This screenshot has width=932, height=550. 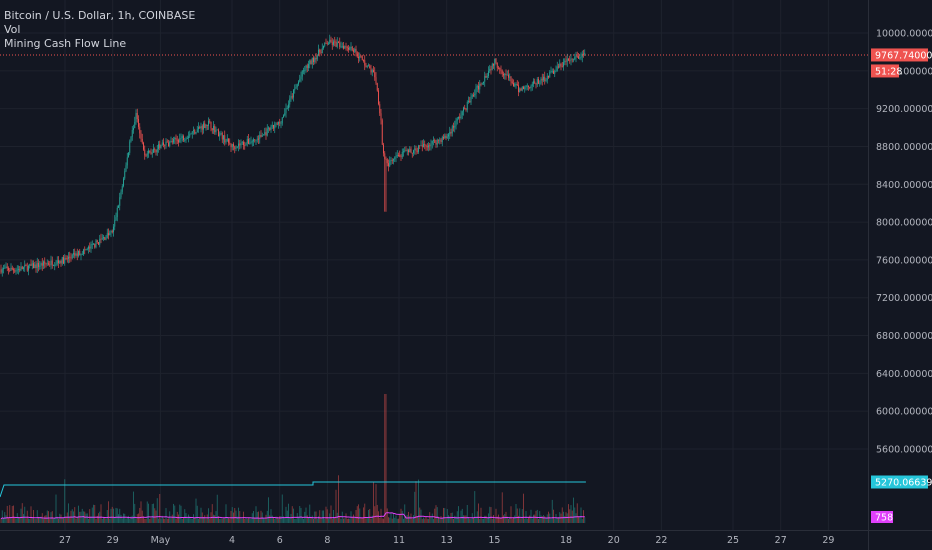 What do you see at coordinates (65, 43) in the screenshot?
I see `indicator-mining-cash-flow: Mining Cash Flow Line` at bounding box center [65, 43].